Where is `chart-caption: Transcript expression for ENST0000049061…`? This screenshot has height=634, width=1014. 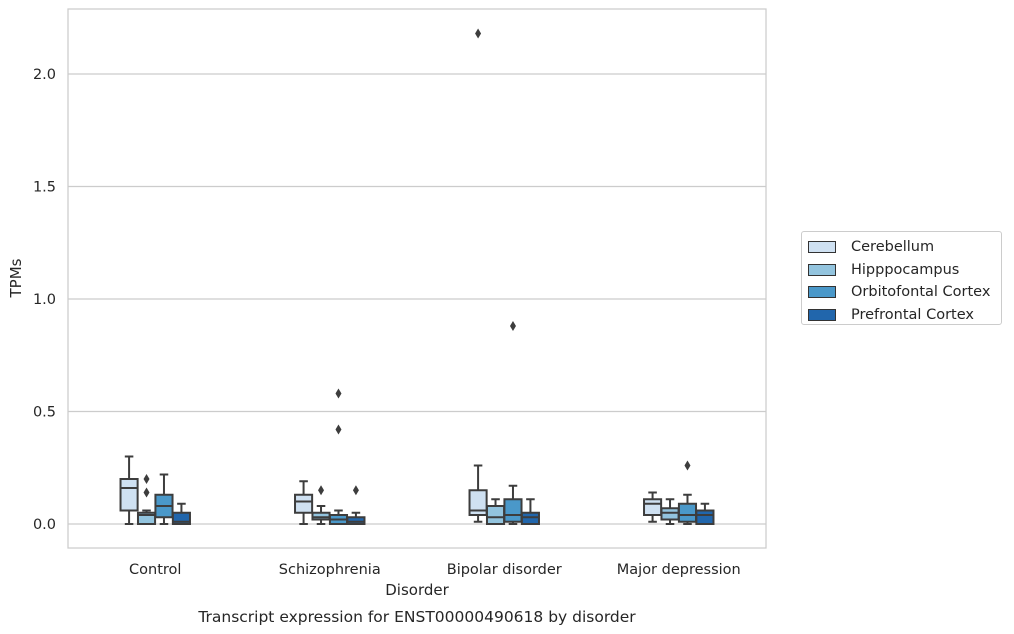
chart-caption: Transcript expression for ENST0000049061… is located at coordinates (416, 617).